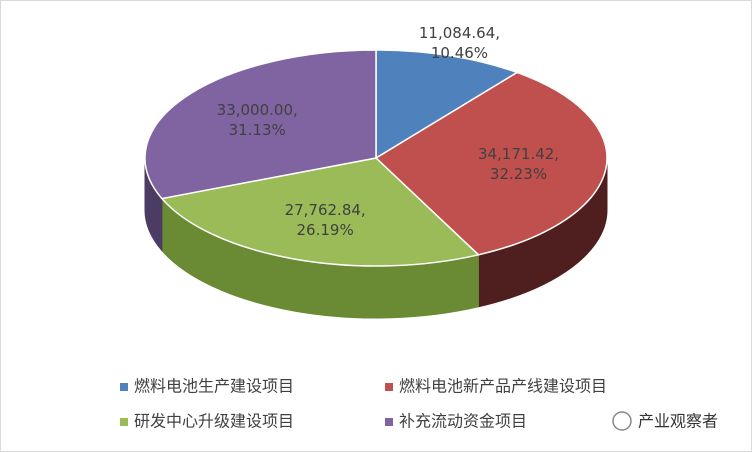 The width and height of the screenshot is (752, 452). Describe the element at coordinates (518, 154) in the screenshot. I see `value-label: 34,171.42,` at that location.